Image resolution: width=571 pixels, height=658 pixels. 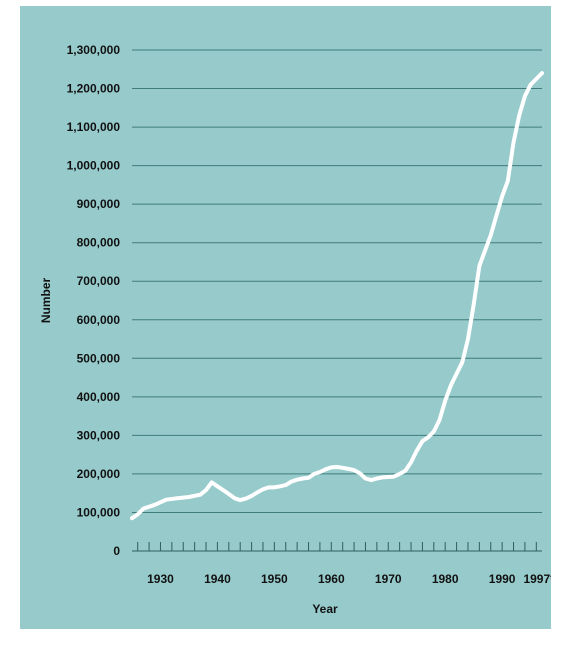 What do you see at coordinates (325, 609) in the screenshot?
I see `x-axis-title: Year` at bounding box center [325, 609].